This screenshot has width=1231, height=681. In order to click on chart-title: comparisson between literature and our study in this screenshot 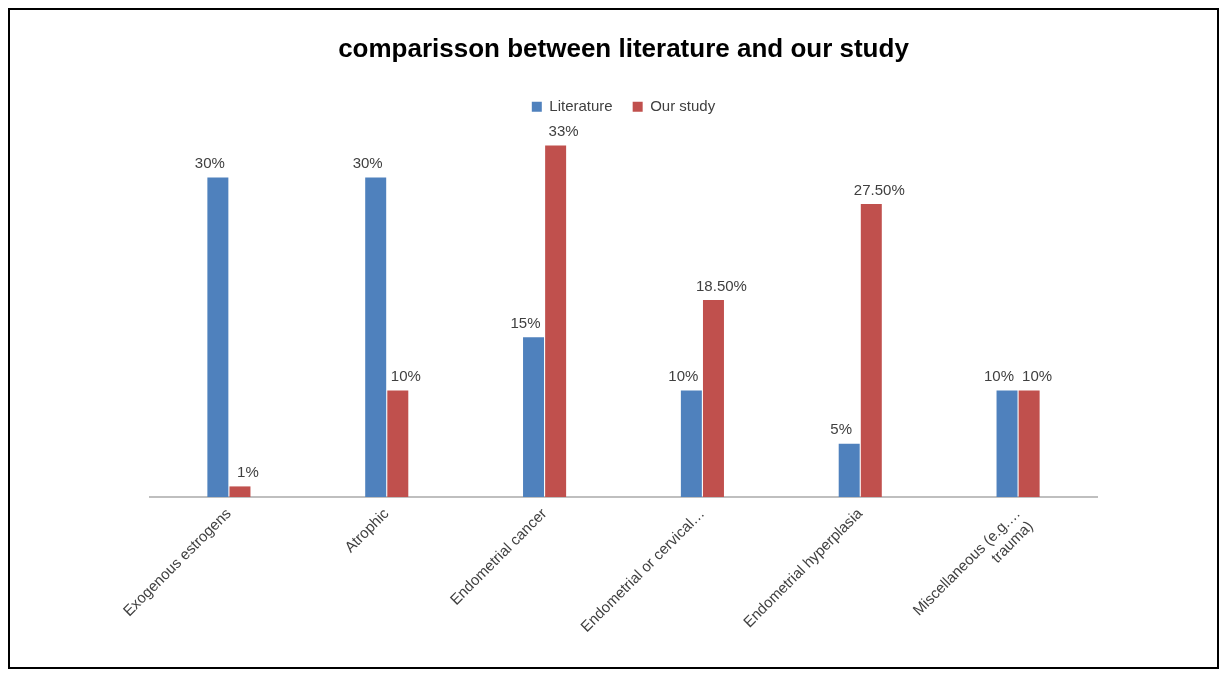, I will do `click(624, 47)`.